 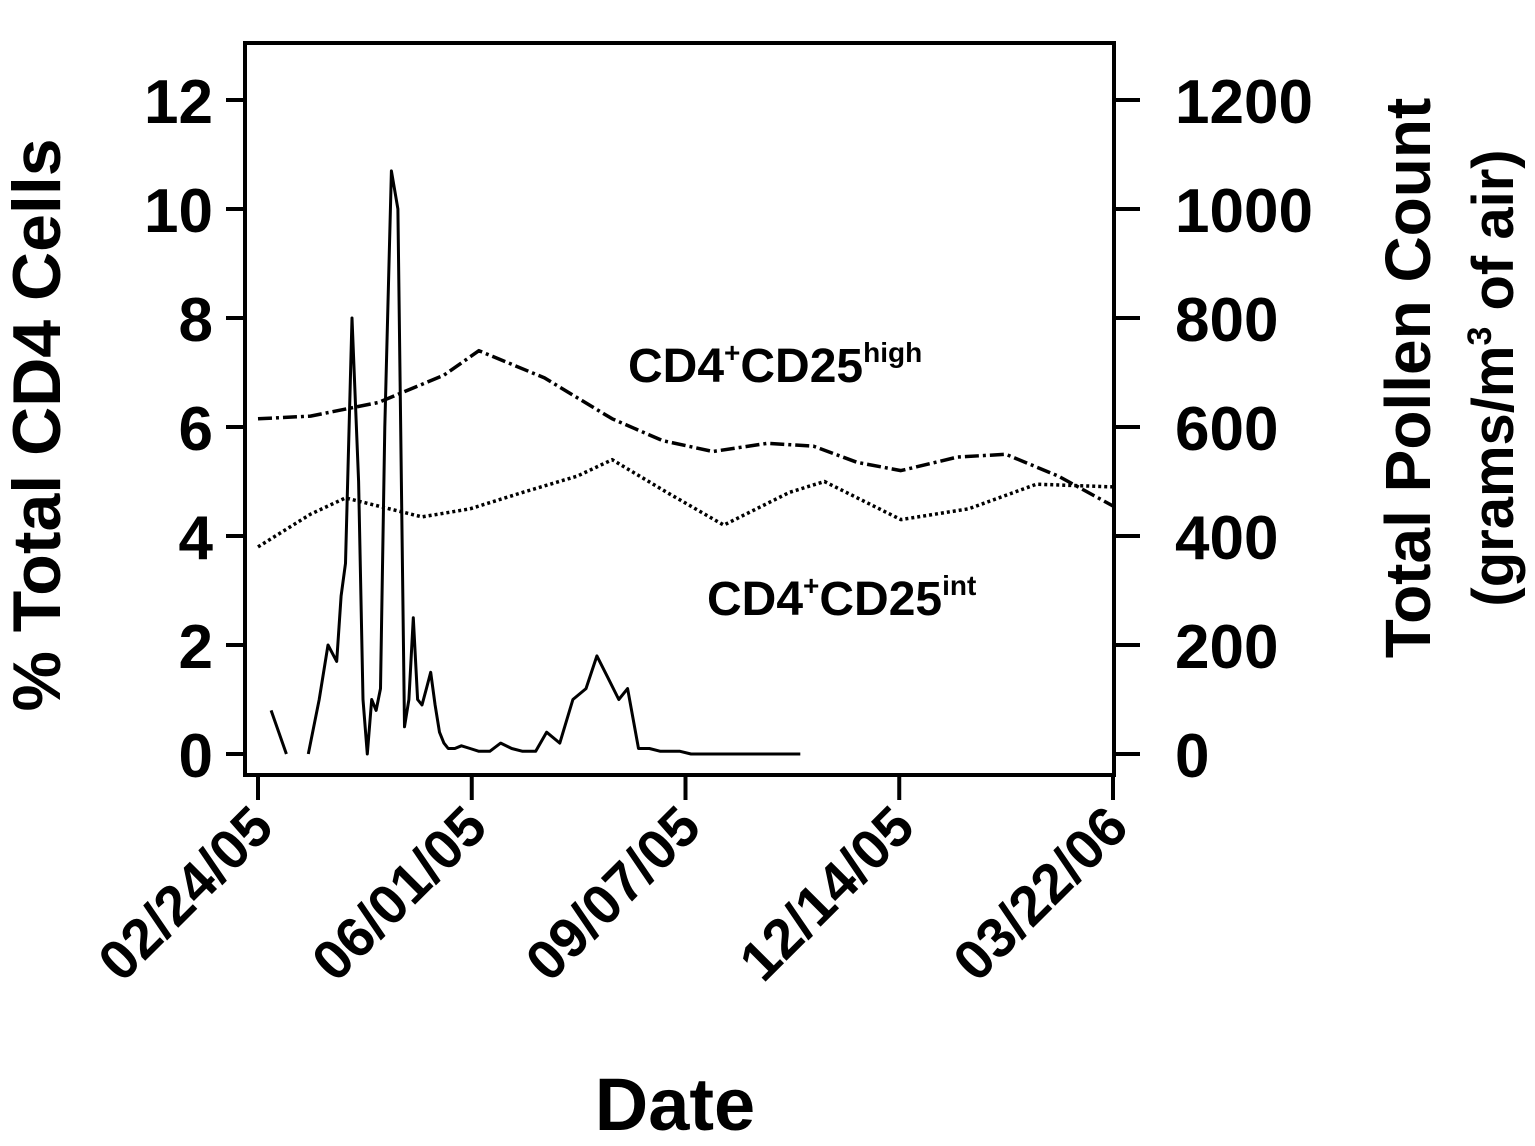 What do you see at coordinates (196, 320) in the screenshot?
I see `y-tick-label-4: 8` at bounding box center [196, 320].